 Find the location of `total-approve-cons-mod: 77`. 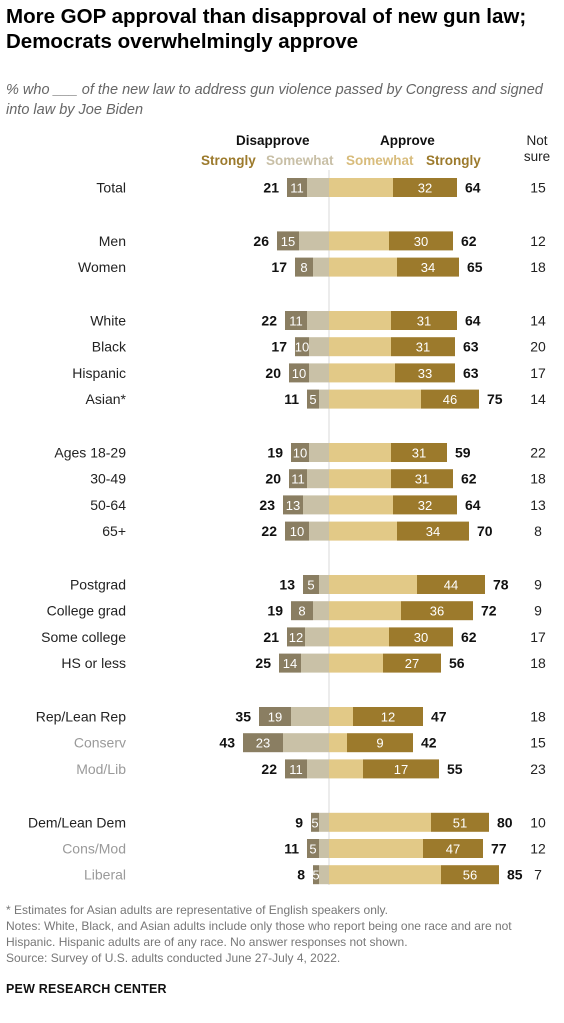

total-approve-cons-mod: 77 is located at coordinates (499, 849).